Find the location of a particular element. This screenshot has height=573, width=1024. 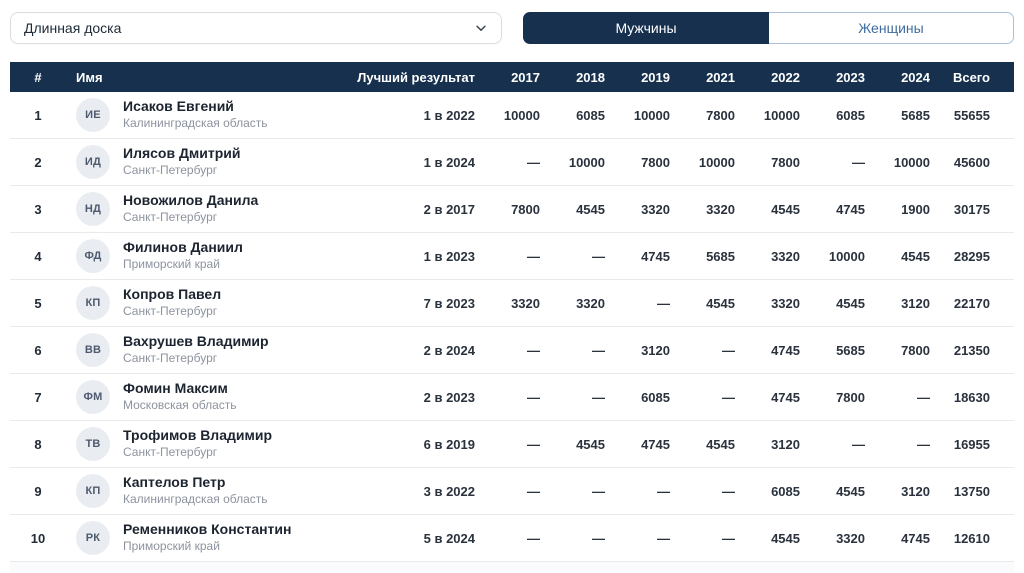

year-2021-cell: — is located at coordinates (728, 397).